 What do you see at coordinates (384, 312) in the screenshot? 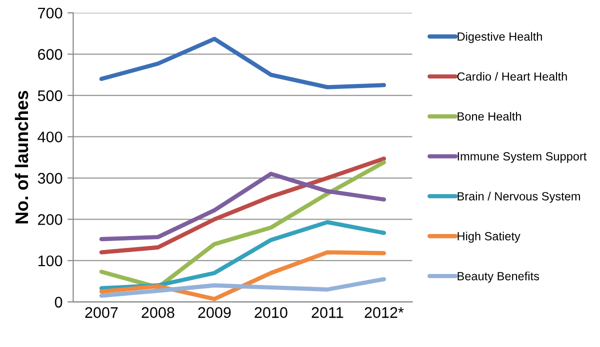
I see `x-tick-label: 2012*` at bounding box center [384, 312].